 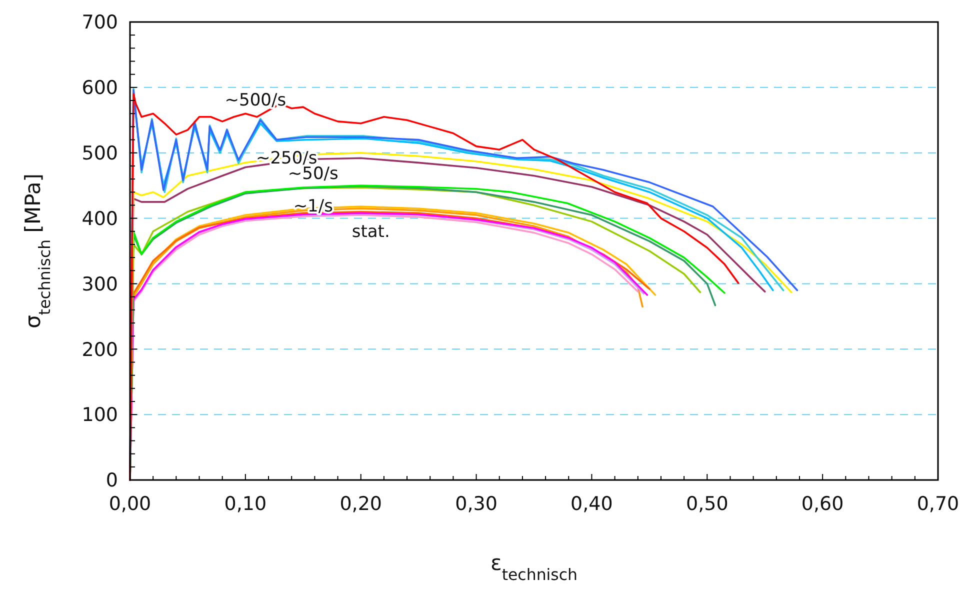 What do you see at coordinates (245, 504) in the screenshot?
I see `x-tick-label: 0,10` at bounding box center [245, 504].